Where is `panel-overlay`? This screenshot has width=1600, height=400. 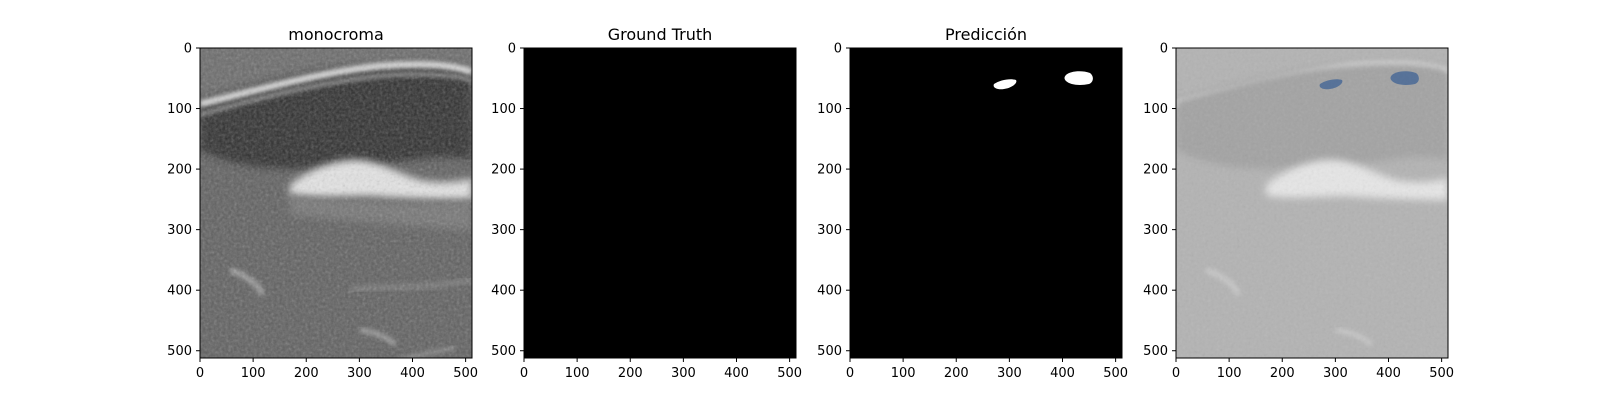
panel-overlay is located at coordinates (1312, 203).